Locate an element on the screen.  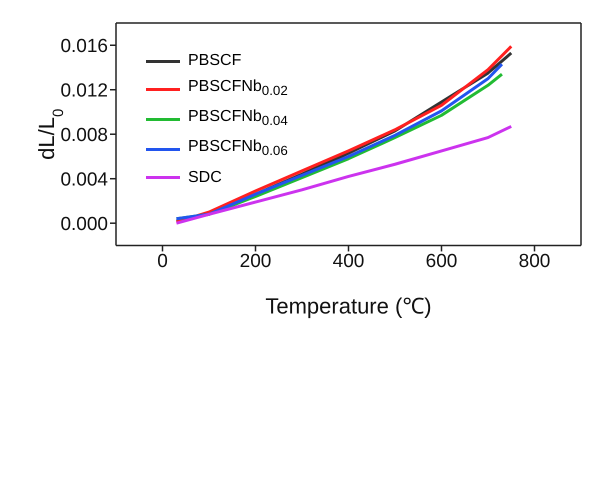
x-tick-label: 0 is located at coordinates (162, 261).